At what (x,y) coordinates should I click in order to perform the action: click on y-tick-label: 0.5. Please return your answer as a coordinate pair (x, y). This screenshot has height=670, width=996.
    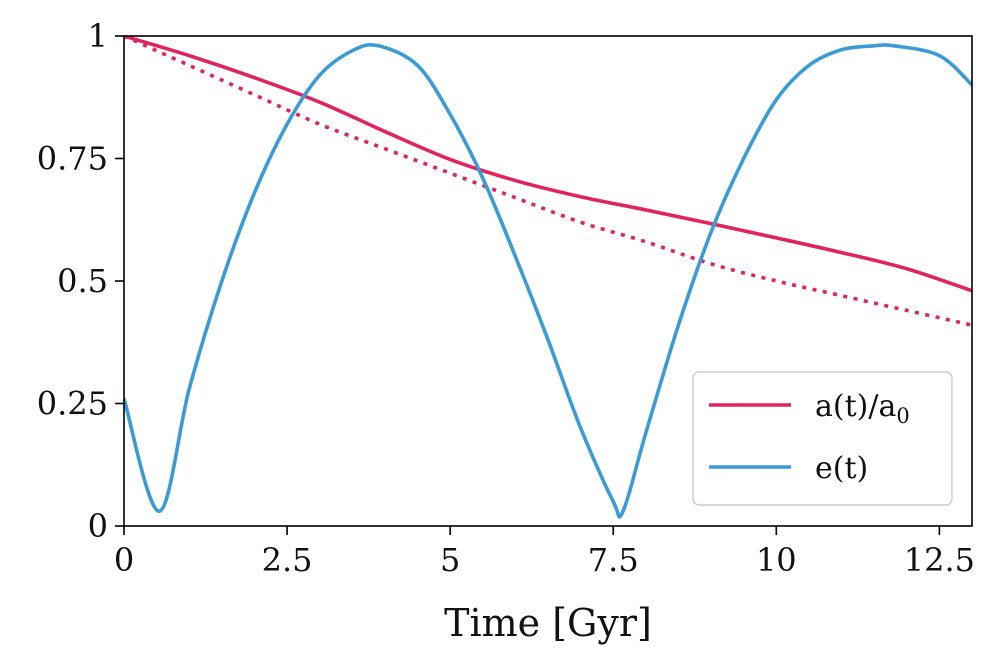
    Looking at the image, I should click on (82, 281).